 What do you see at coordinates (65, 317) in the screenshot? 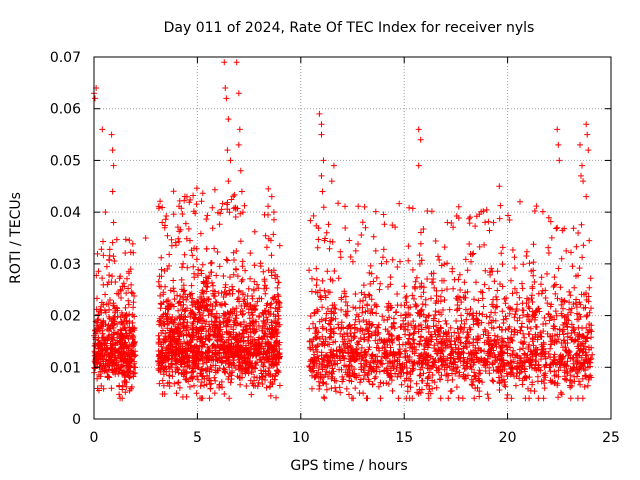
I see `y-tick-label: 0.02` at bounding box center [65, 317].